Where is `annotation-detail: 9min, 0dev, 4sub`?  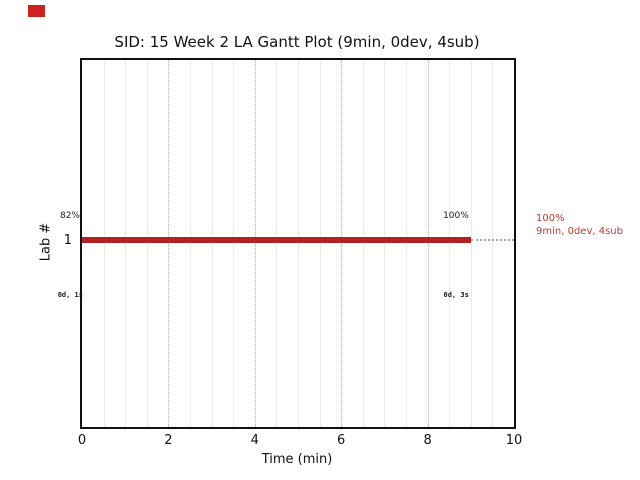
annotation-detail: 9min, 0dev, 4sub is located at coordinates (579, 231).